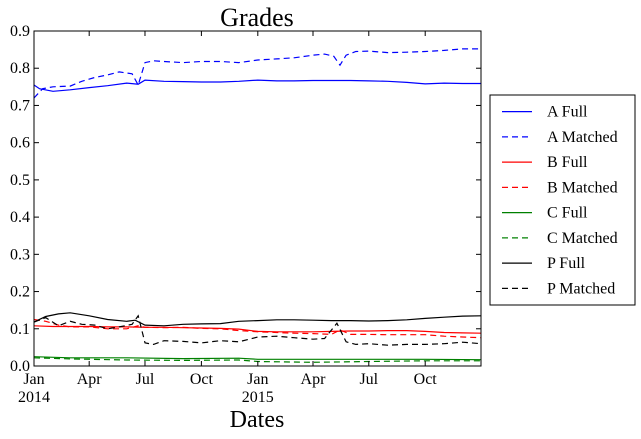 The height and width of the screenshot is (439, 641). Describe the element at coordinates (34, 397) in the screenshot. I see `x-tick-sublabel: 2014` at that location.